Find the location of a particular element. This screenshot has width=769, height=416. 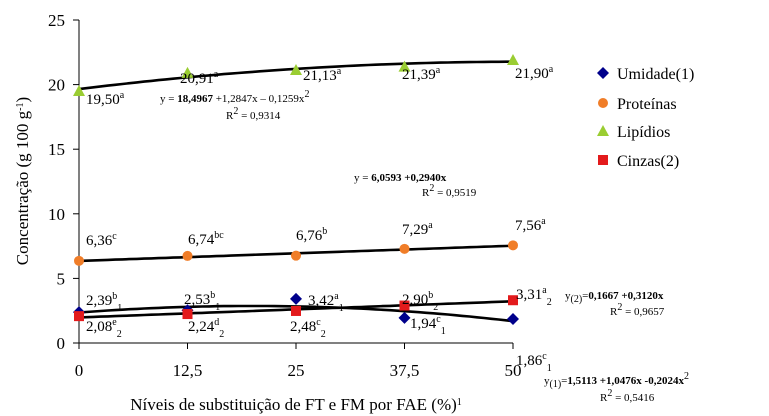

equation-coefficients: 18,4967 is located at coordinates (195, 99).